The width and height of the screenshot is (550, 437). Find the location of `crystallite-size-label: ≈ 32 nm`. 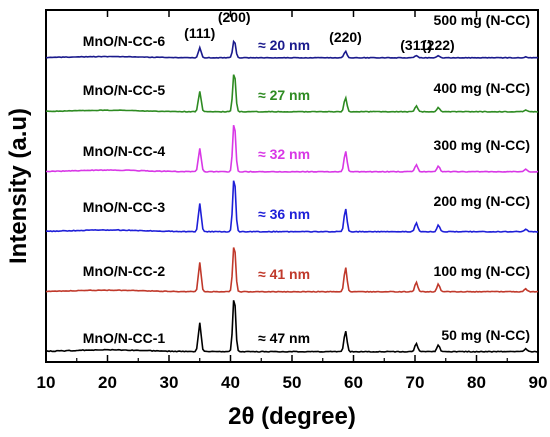

crystallite-size-label: ≈ 32 nm is located at coordinates (284, 154).